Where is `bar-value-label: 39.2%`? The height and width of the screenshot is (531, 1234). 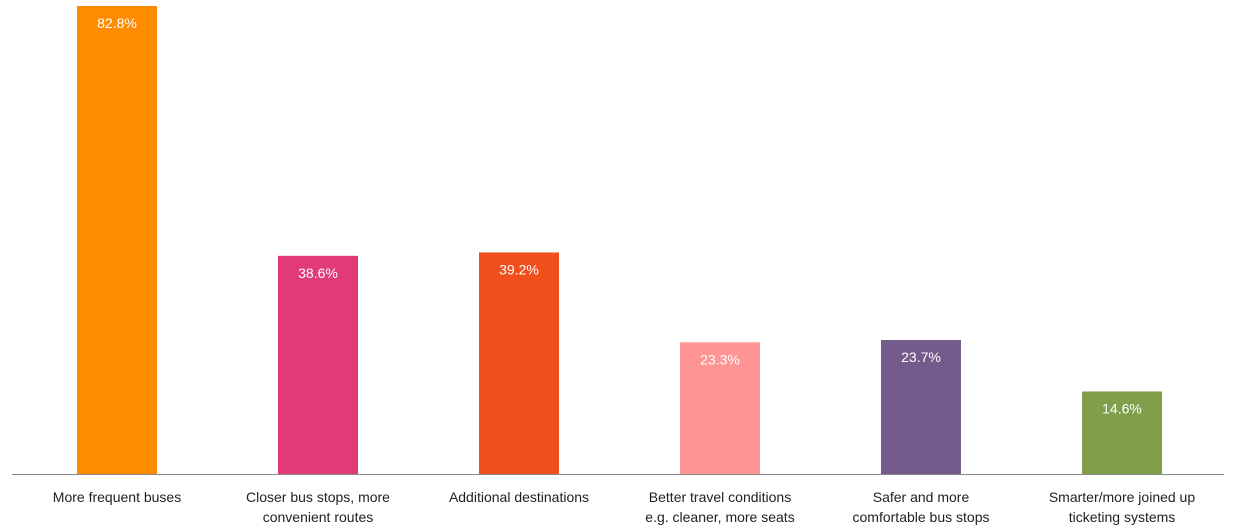 bar-value-label: 39.2% is located at coordinates (519, 269).